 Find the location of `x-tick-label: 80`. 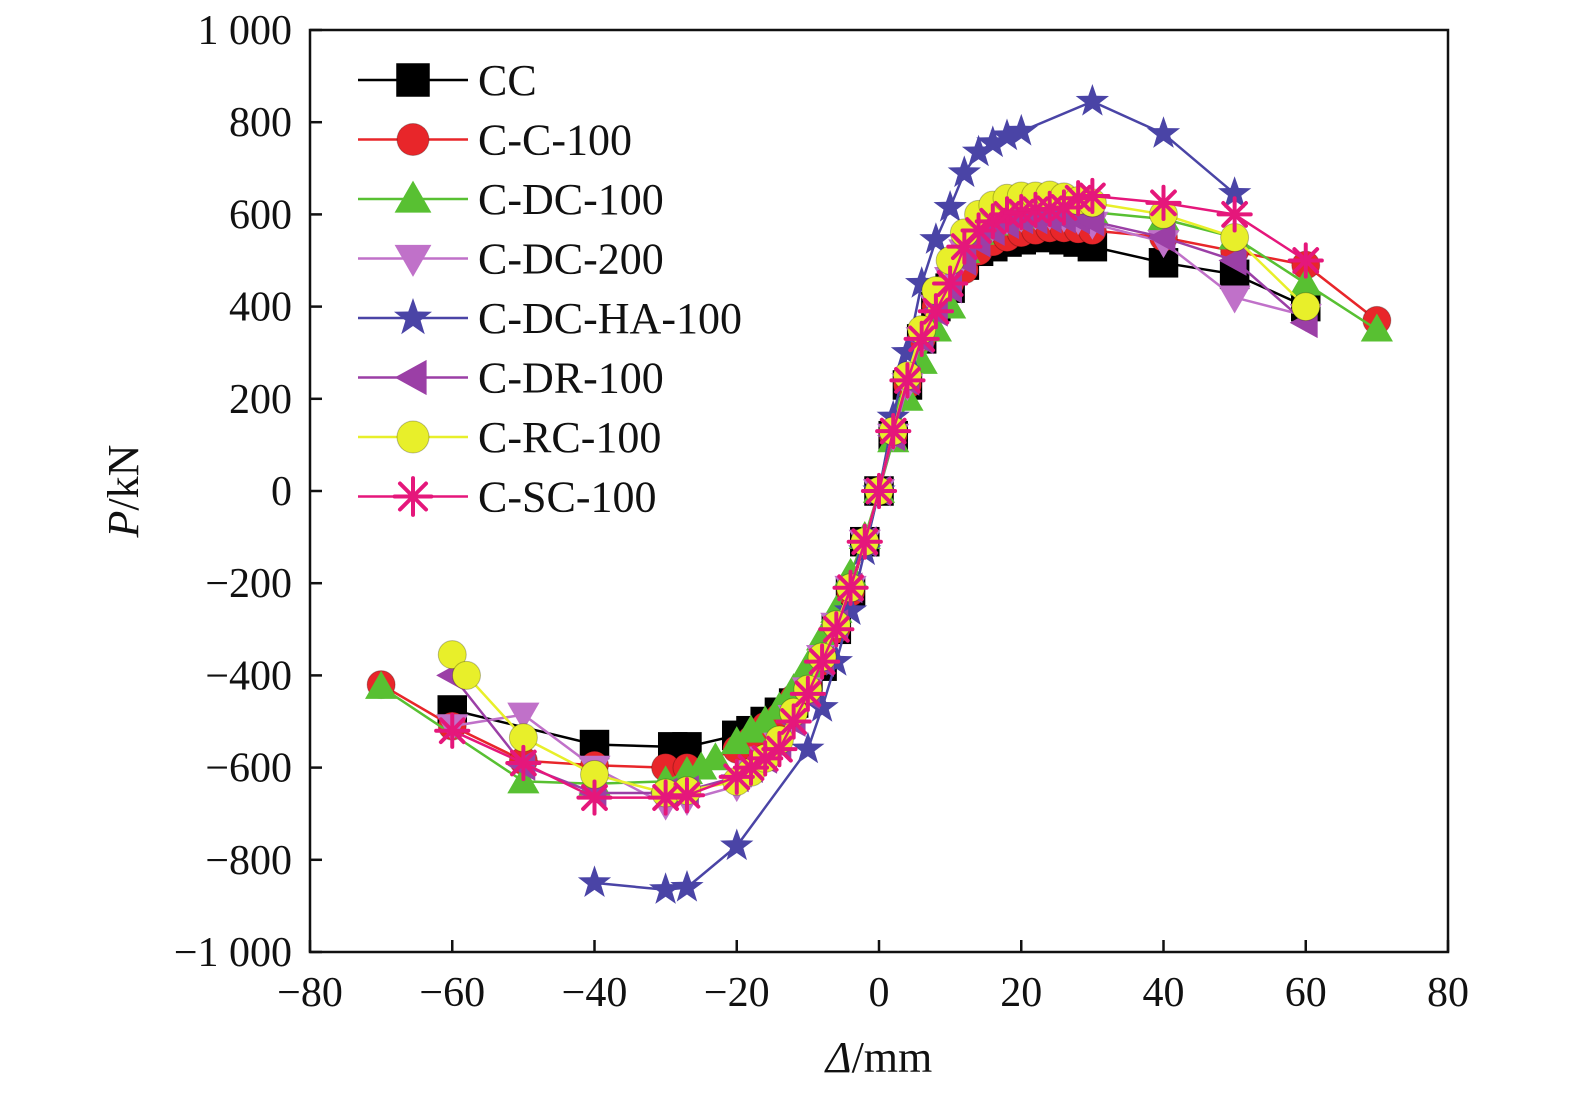

x-tick-label: 80 is located at coordinates (1448, 993).